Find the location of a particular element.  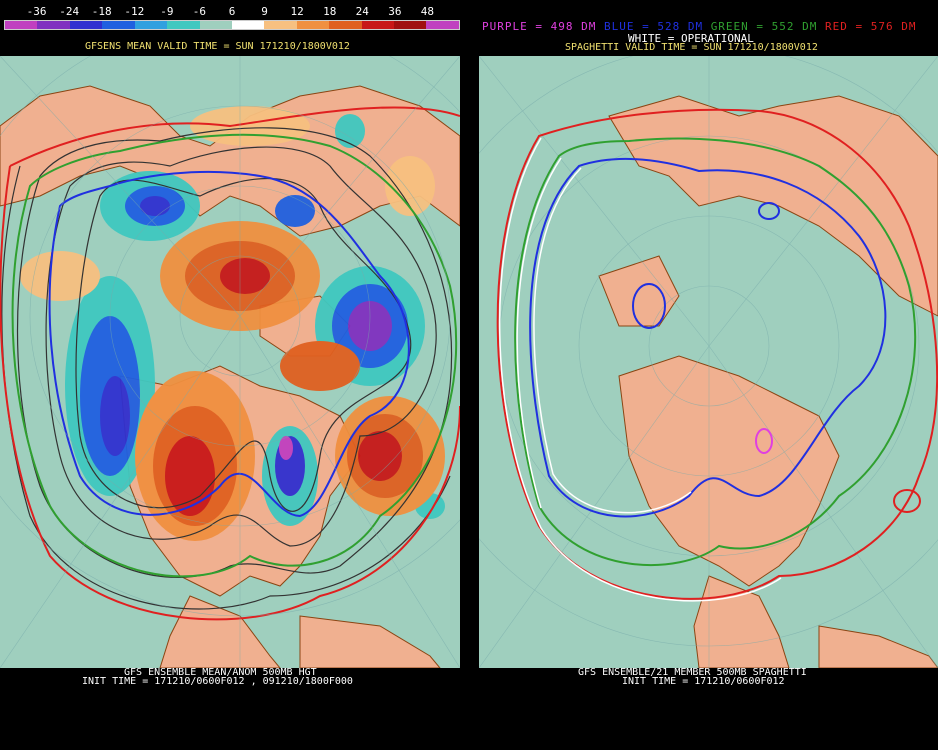

legend-labels: -36 -24 -18 -12 -9 -6 6 9 12 18 24 36 48 is located at coordinates (230, 12).